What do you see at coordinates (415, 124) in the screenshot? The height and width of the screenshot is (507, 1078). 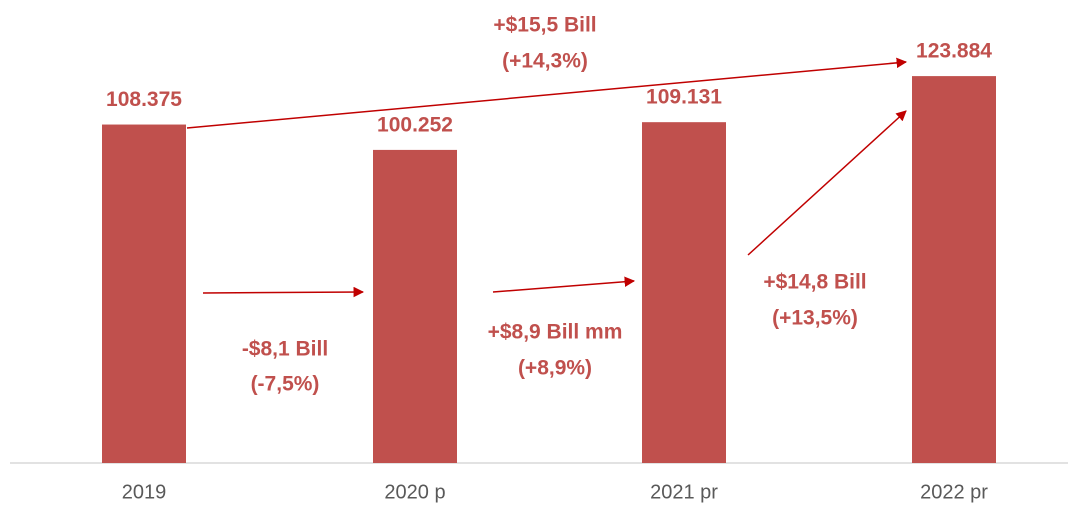 I see `value-label: 100.252` at bounding box center [415, 124].